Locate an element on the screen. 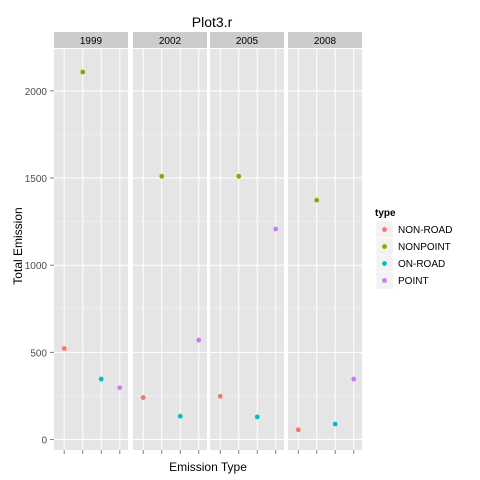  data-point-2008-point is located at coordinates (353, 379).